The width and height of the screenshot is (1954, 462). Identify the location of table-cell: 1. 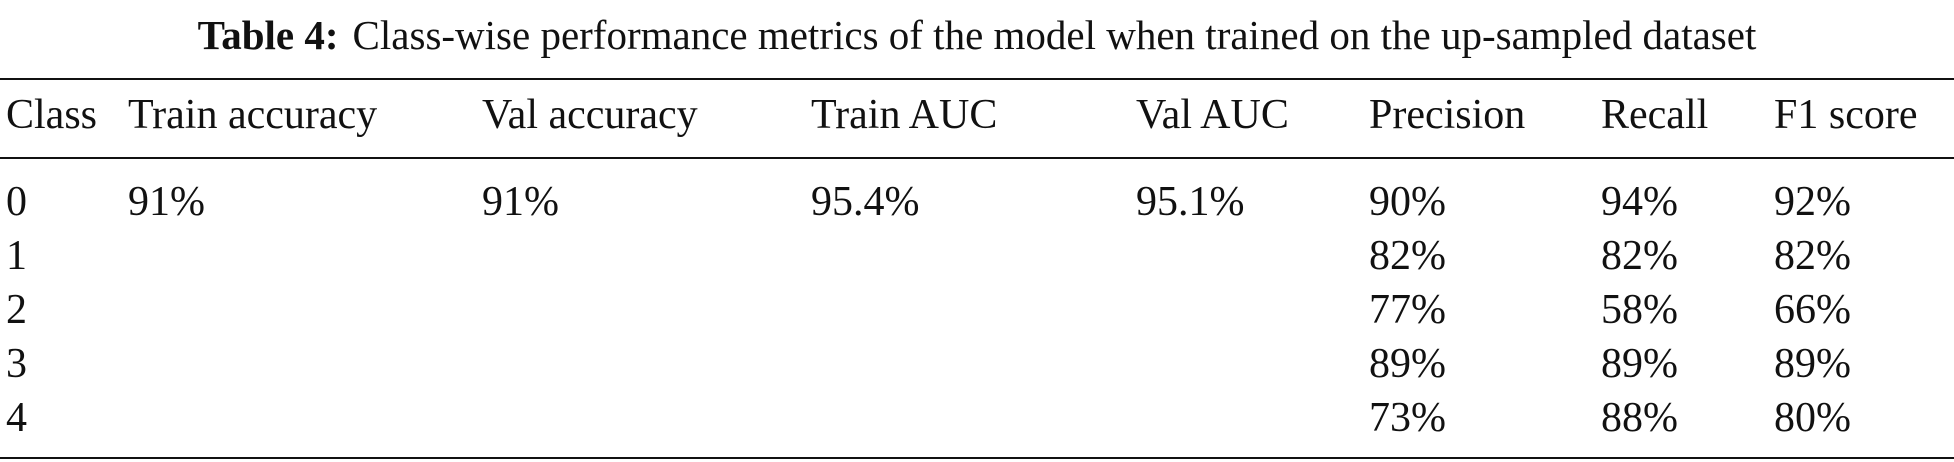
(16, 256).